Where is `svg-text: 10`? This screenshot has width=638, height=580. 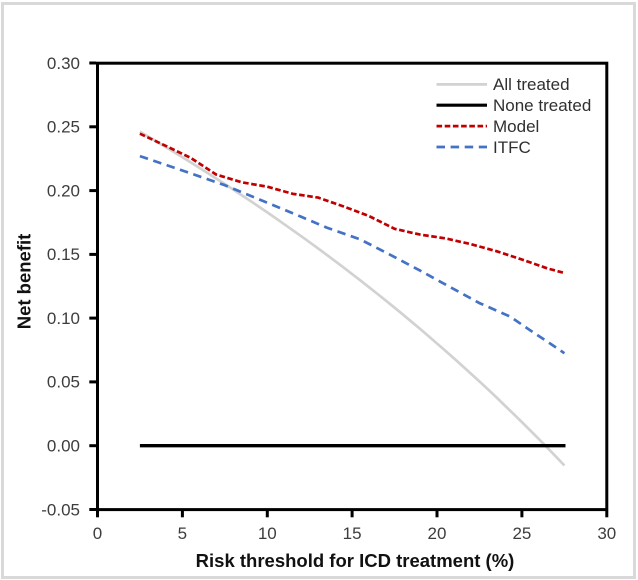
svg-text: 10 is located at coordinates (267, 533).